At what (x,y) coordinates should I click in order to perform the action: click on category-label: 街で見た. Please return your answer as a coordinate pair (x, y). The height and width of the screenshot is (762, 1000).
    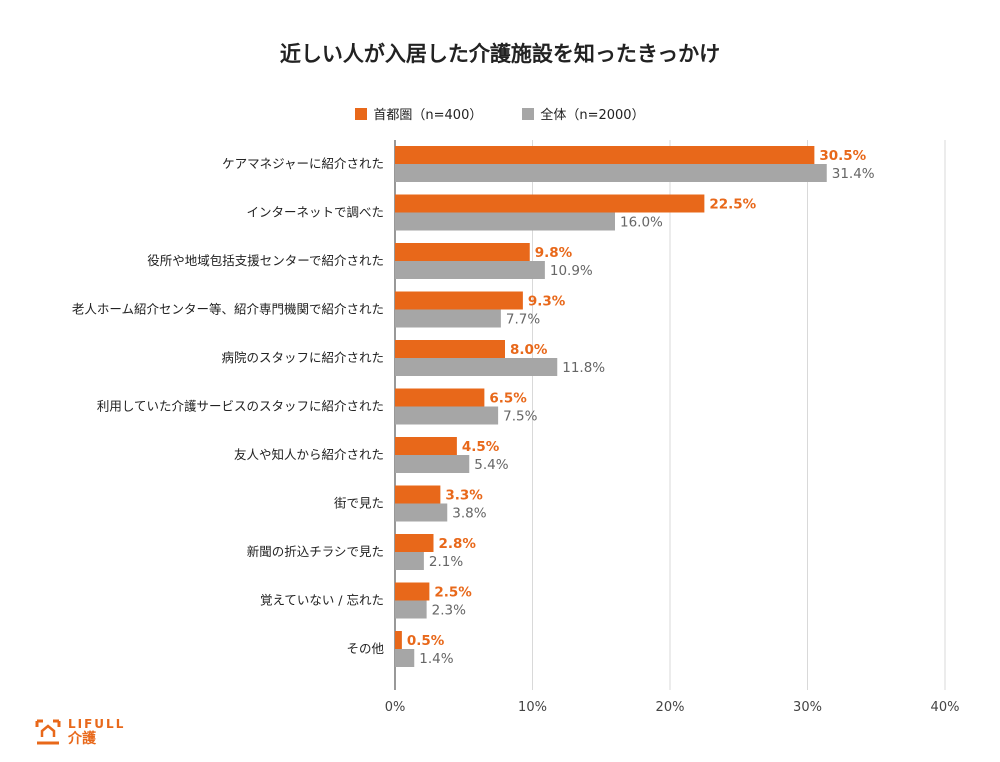
    Looking at the image, I should click on (359, 503).